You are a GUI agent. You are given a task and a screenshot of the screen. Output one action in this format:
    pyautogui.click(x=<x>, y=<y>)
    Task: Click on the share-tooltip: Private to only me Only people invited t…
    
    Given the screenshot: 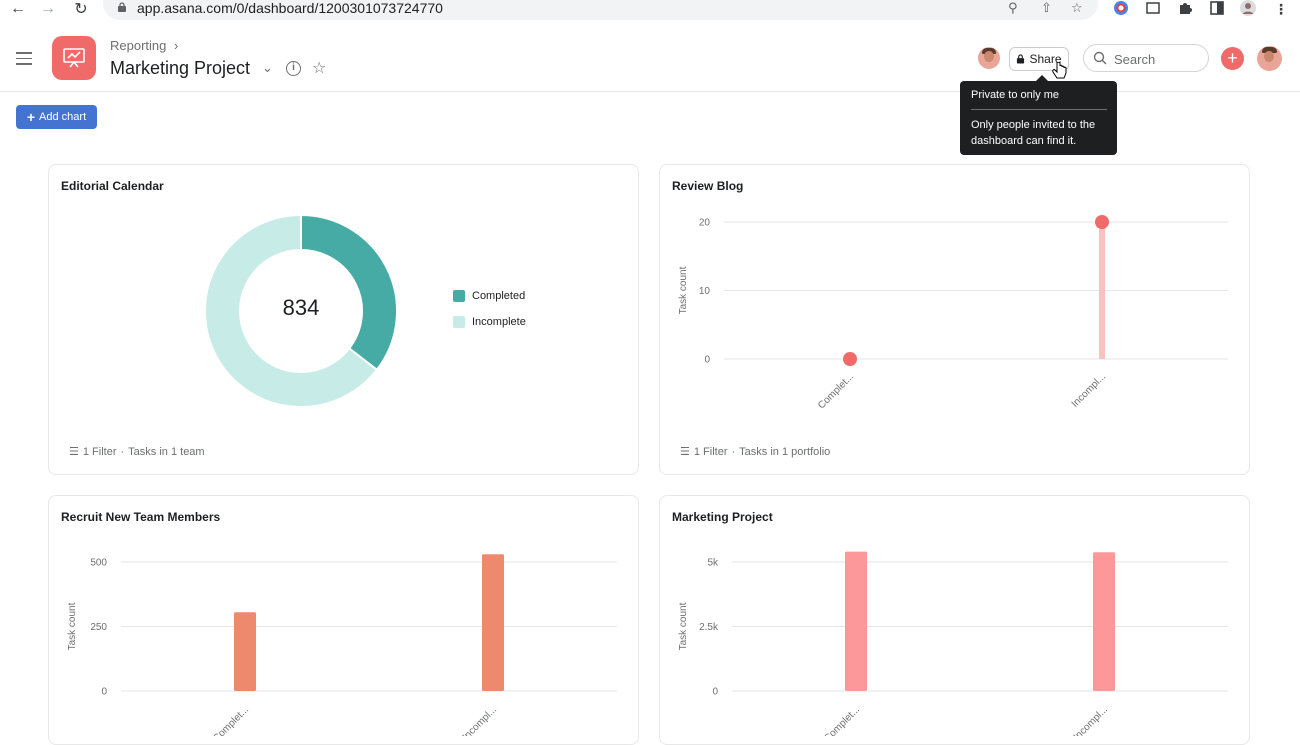 What is the action you would take?
    pyautogui.click(x=1038, y=115)
    